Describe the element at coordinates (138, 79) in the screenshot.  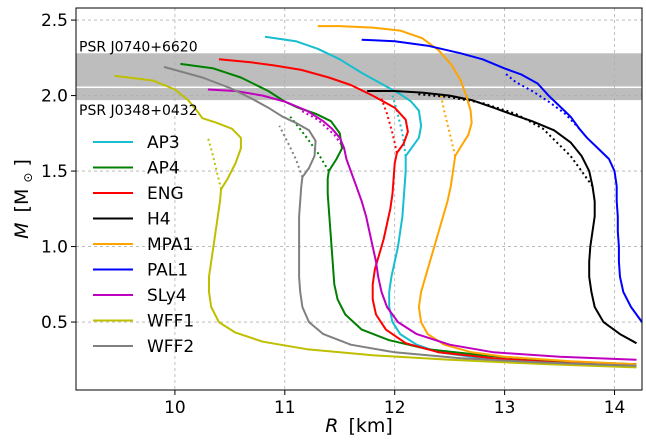
I see `band-labels-layer: PSR J0740+6620 PSR J0348+0432` at that location.